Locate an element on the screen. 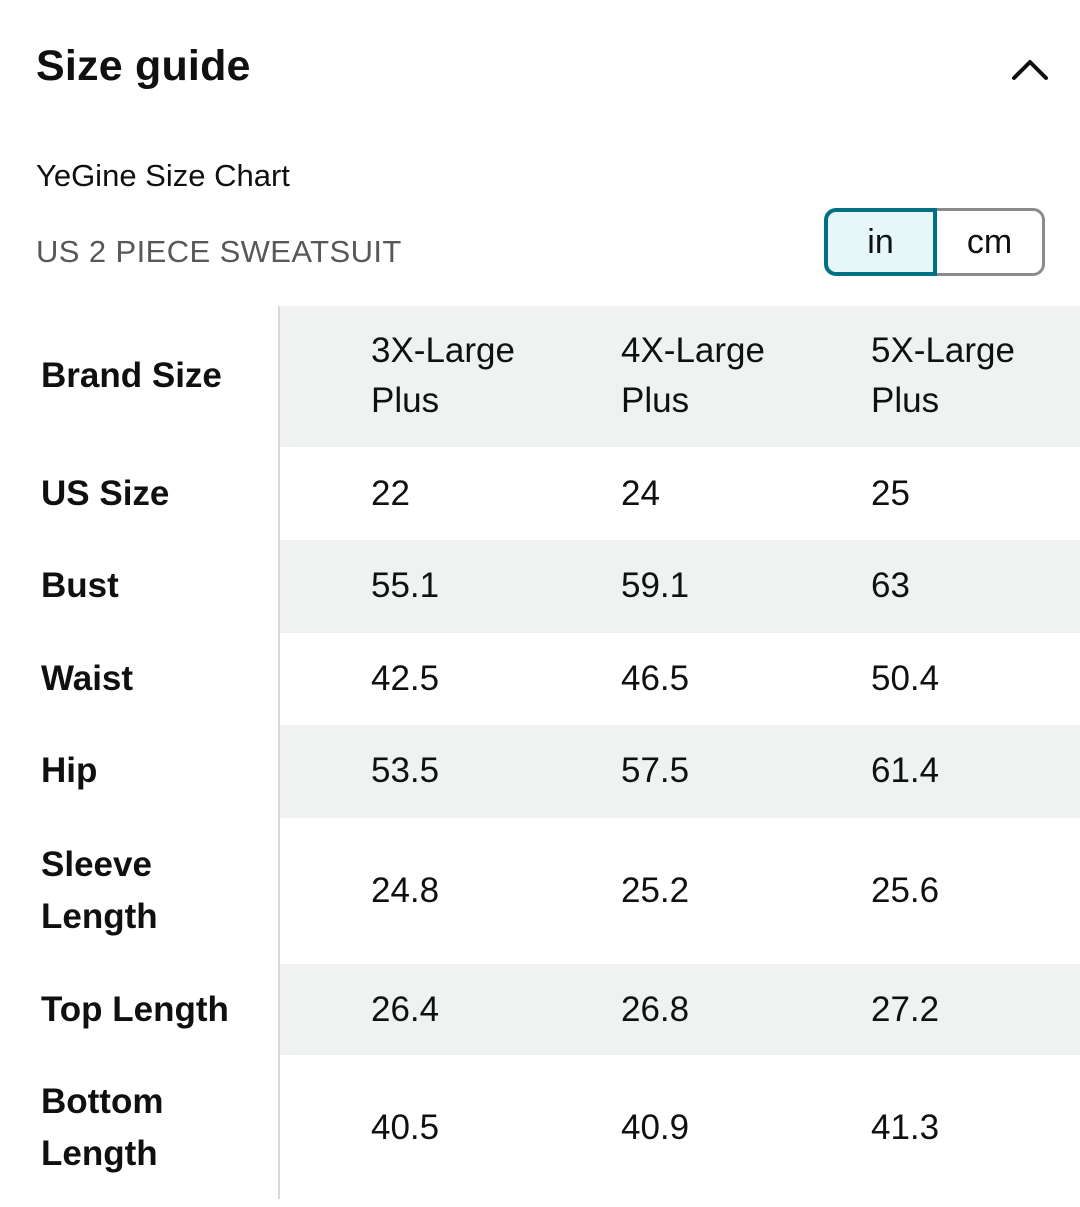  row-label: Top Length is located at coordinates (135, 1009).